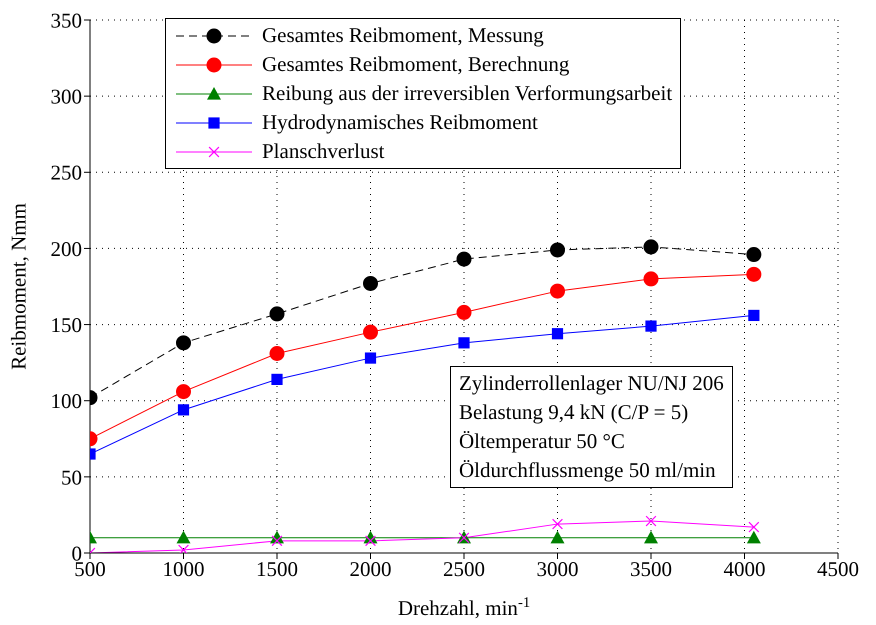 This screenshot has width=876, height=625. I want to click on legend-label: Gesamtes Reibmoment, Berechnung, so click(416, 64).